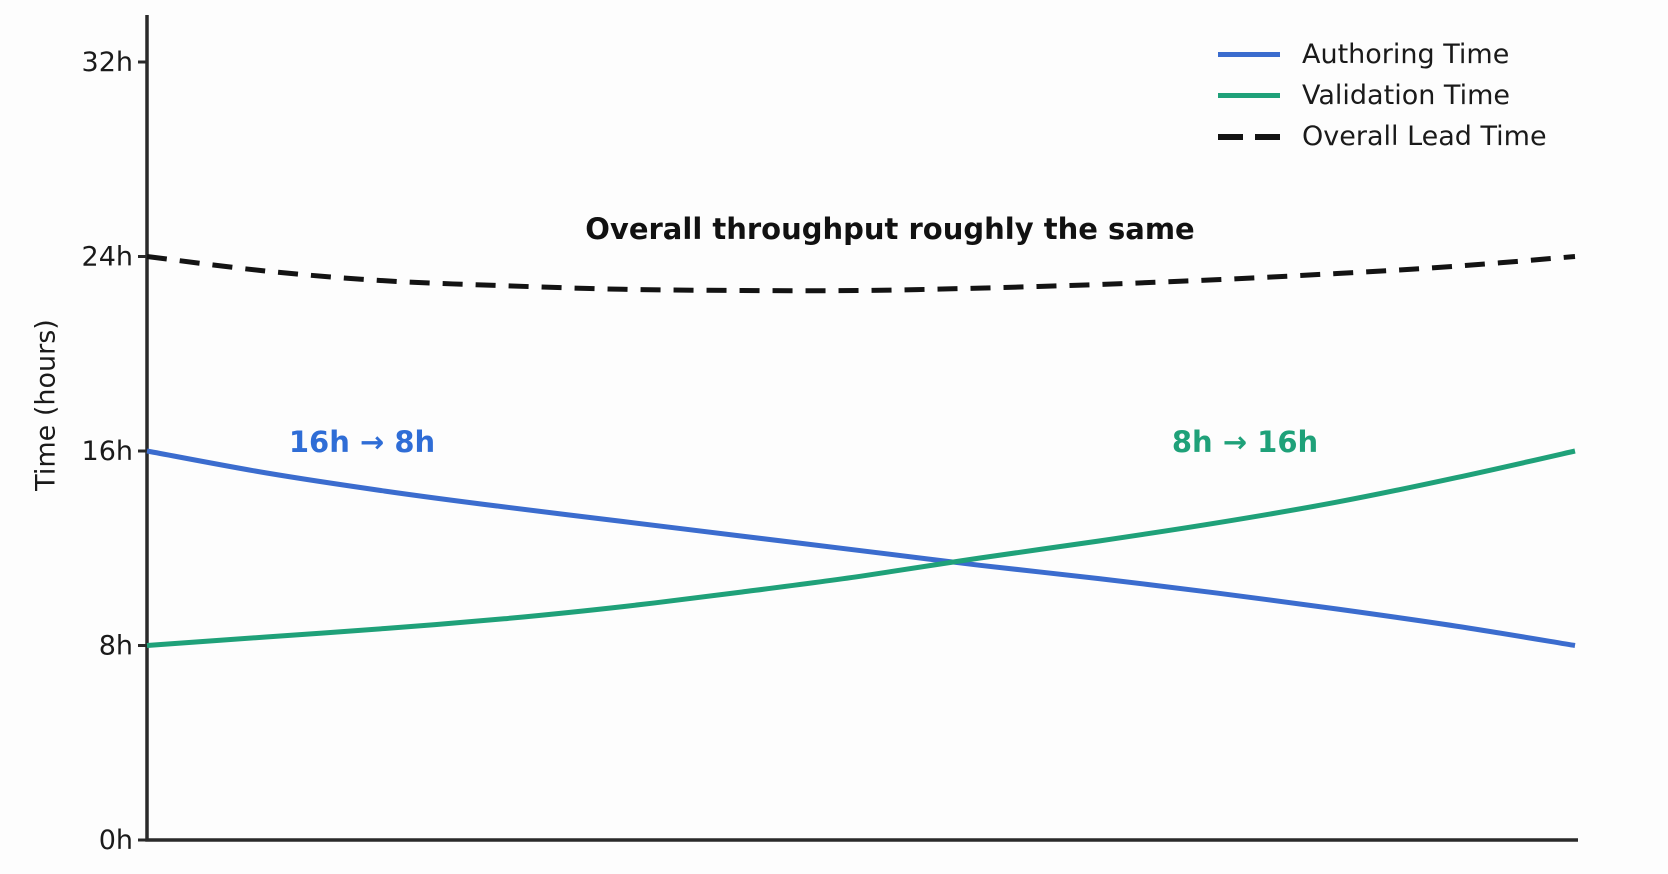 The height and width of the screenshot is (874, 1668). What do you see at coordinates (107, 62) in the screenshot?
I see `y-tick-label: 32h` at bounding box center [107, 62].